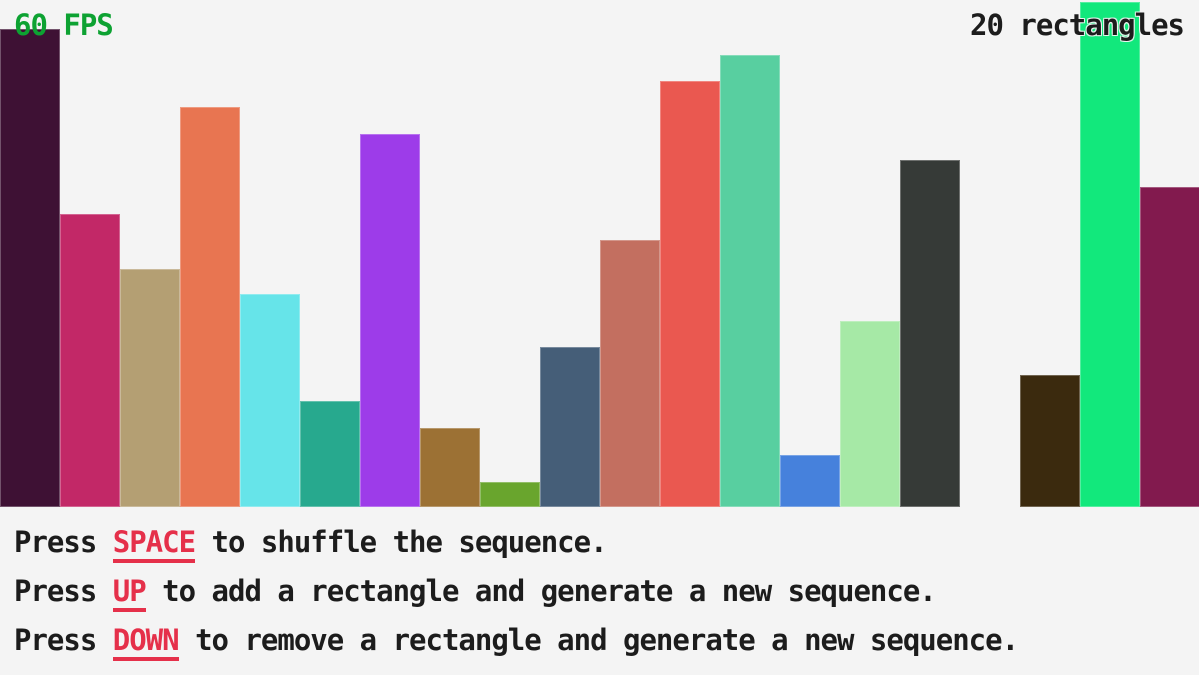  I want to click on instruction-shuffle: Press SPACE to shuffle the sequence., so click(311, 543).